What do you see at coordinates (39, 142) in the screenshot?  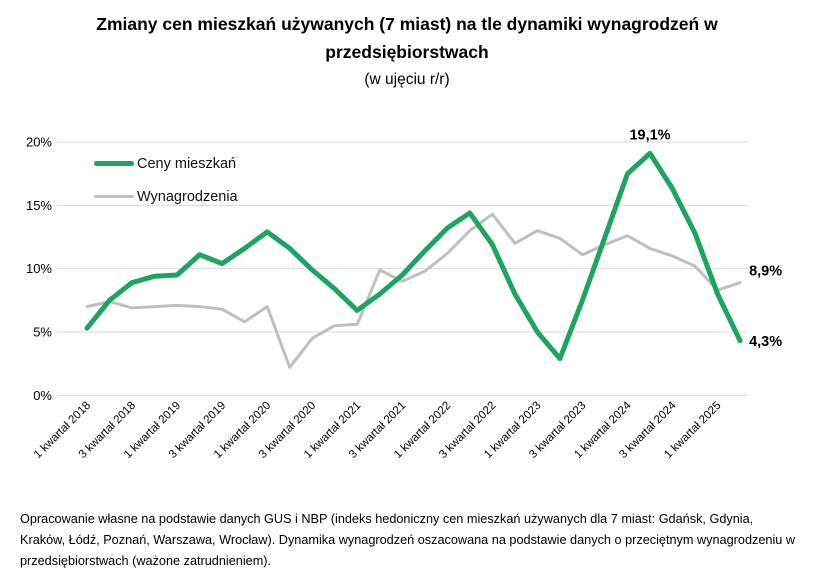 I see `y-axis-tick-label: 20%` at bounding box center [39, 142].